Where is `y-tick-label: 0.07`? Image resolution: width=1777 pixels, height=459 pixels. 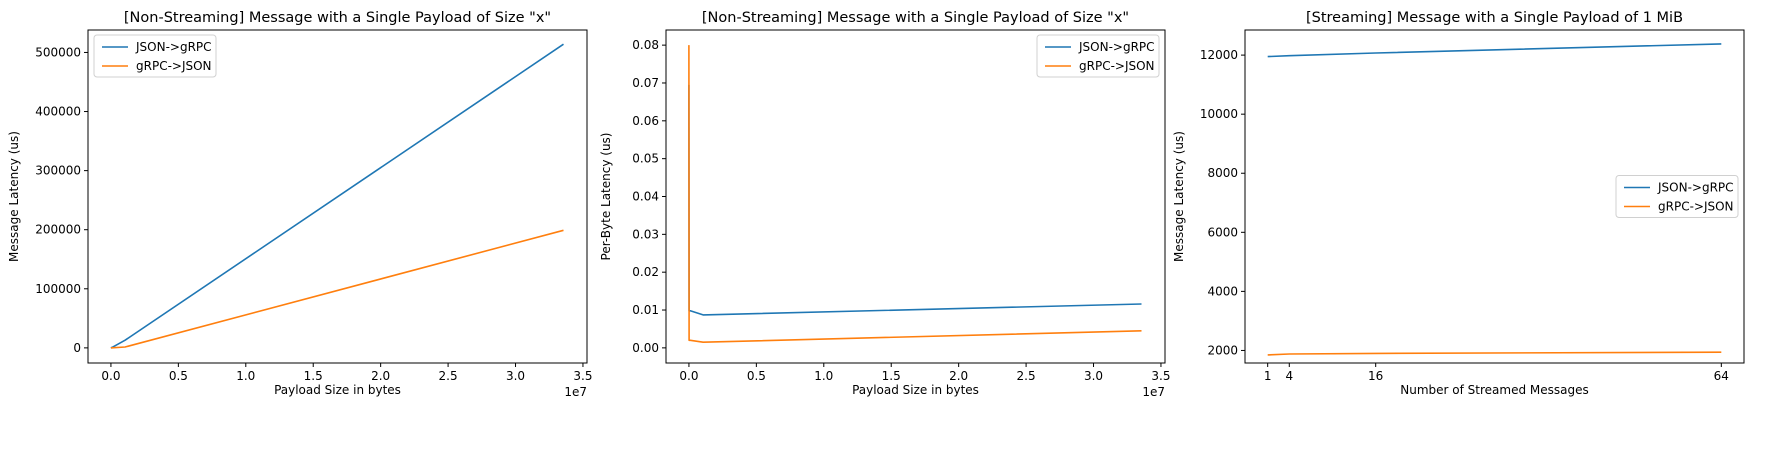 y-tick-label: 0.07 is located at coordinates (645, 83).